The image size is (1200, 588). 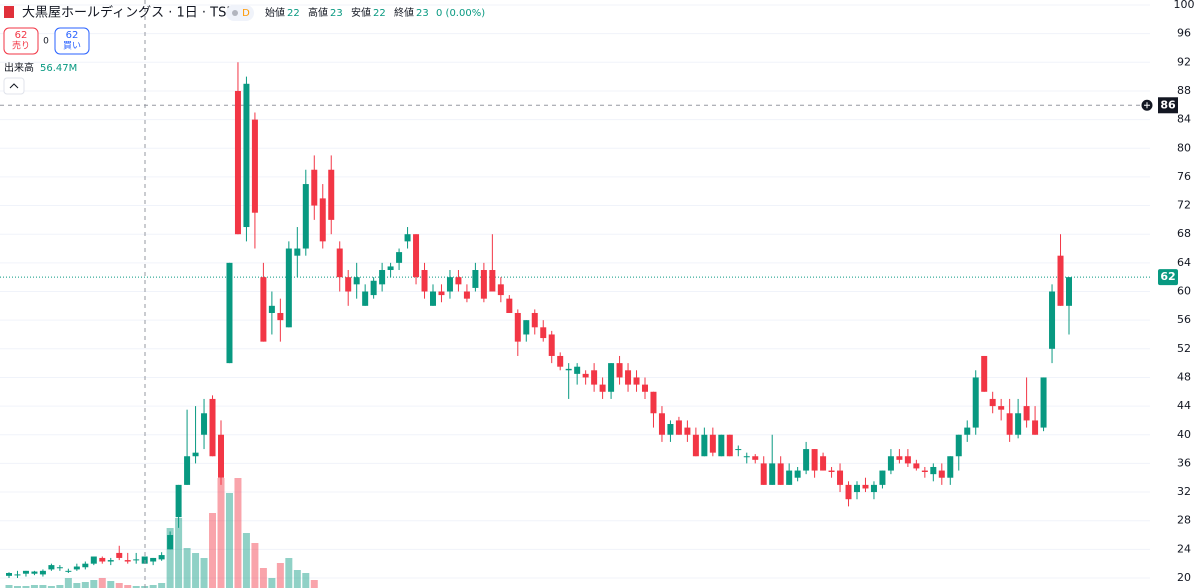 What do you see at coordinates (1184, 33) in the screenshot?
I see `y-tick-label: 96` at bounding box center [1184, 33].